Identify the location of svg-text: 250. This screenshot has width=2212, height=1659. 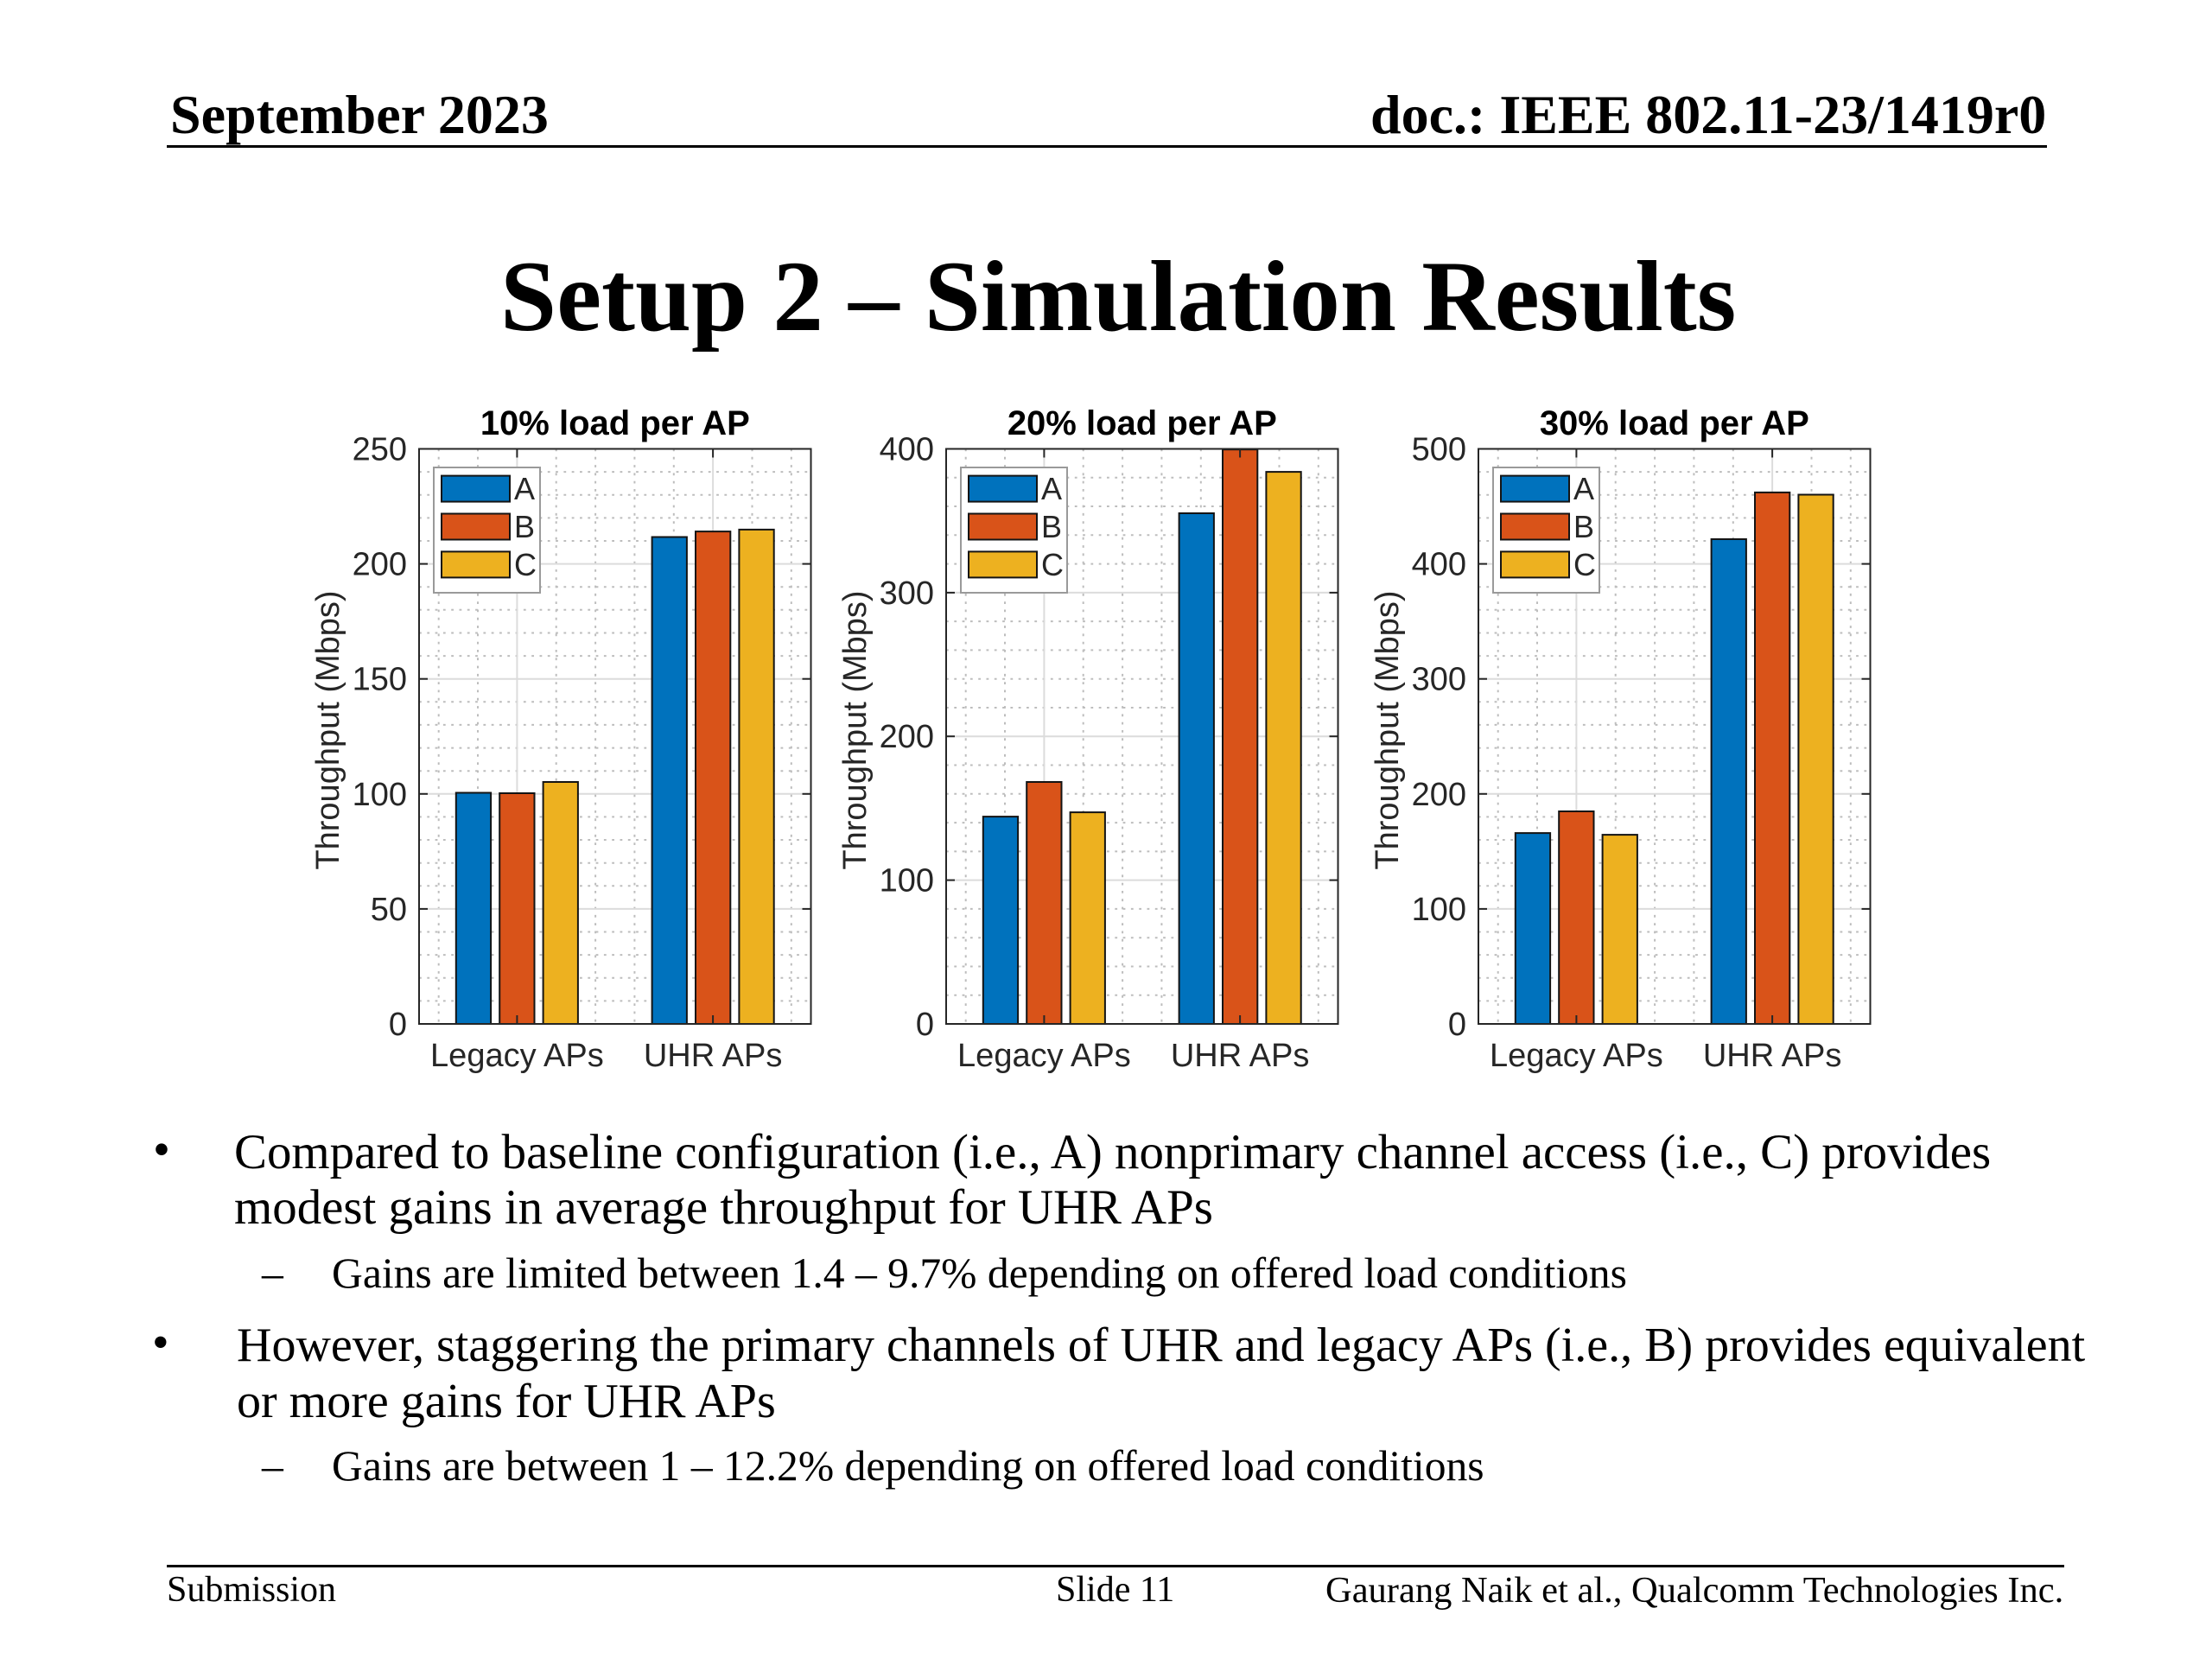
(380, 450).